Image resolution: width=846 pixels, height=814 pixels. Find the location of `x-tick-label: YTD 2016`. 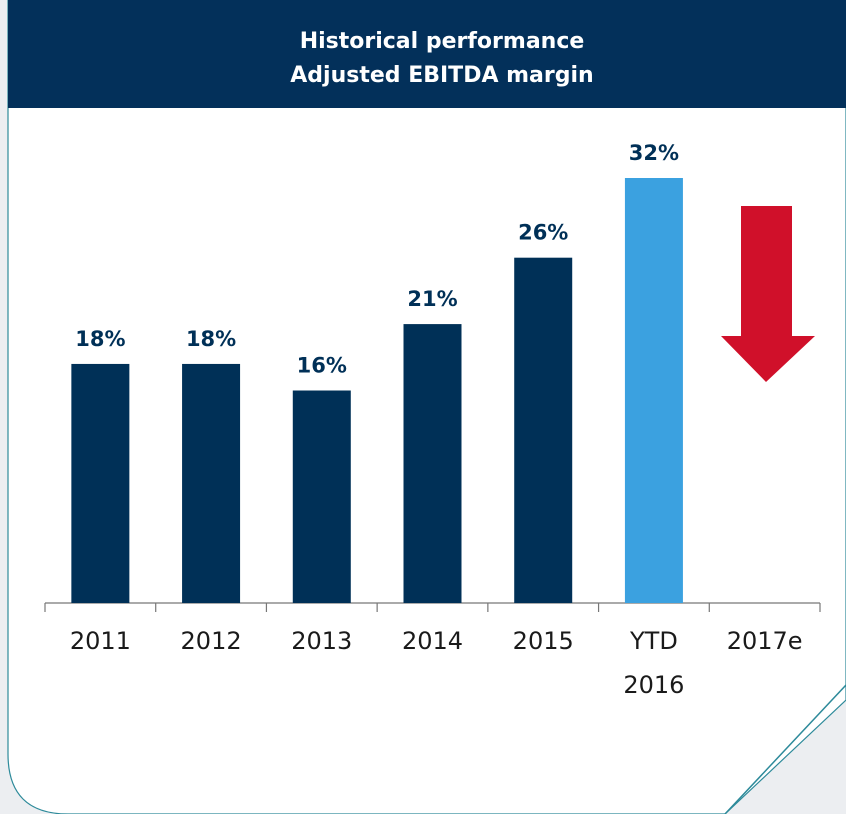

x-tick-label: YTD 2016 is located at coordinates (653, 663).